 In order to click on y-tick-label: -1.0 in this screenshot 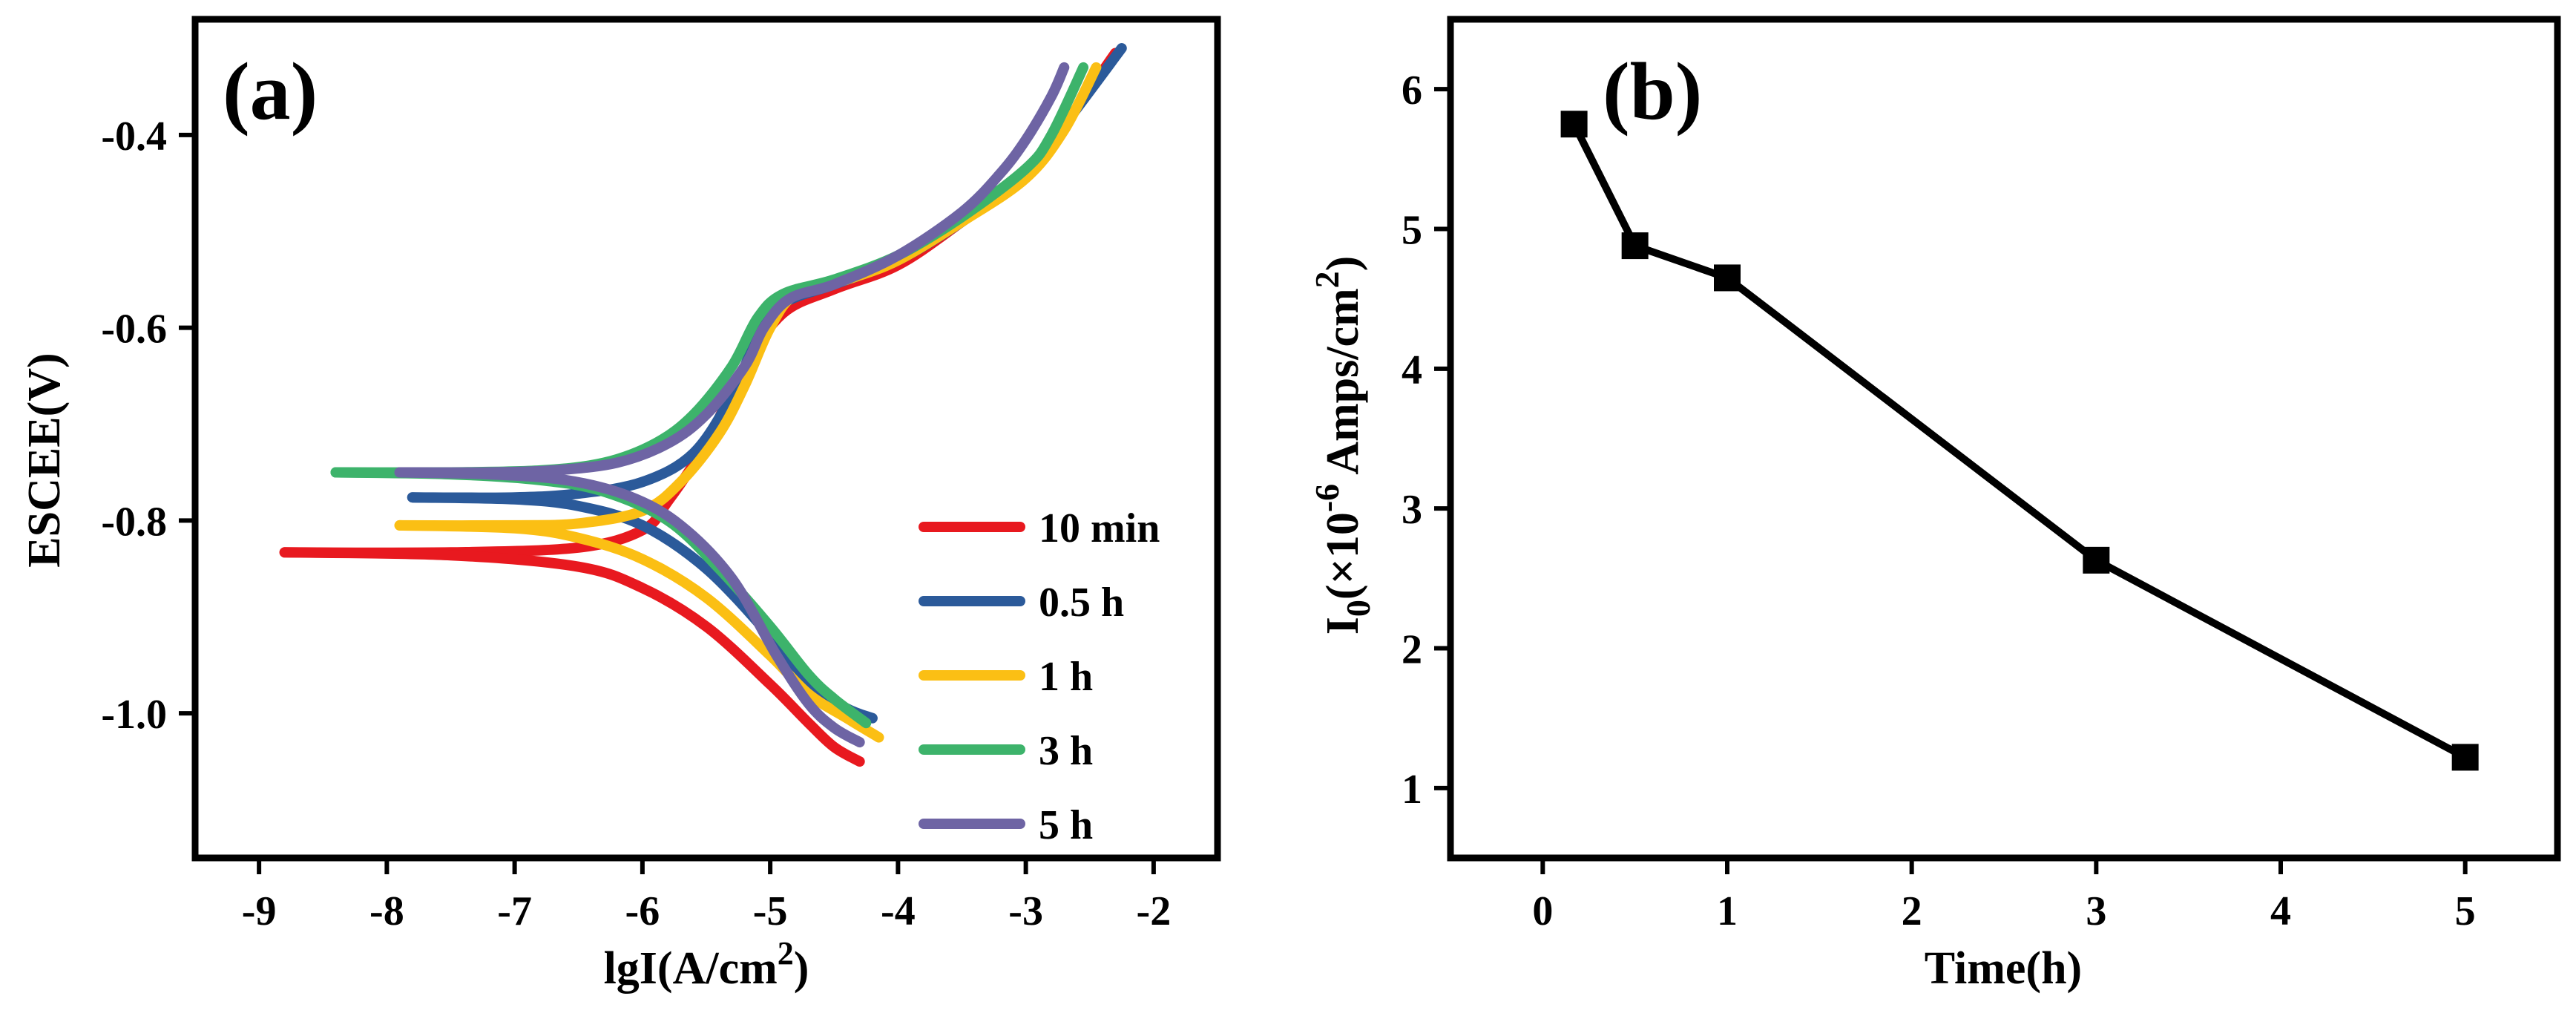, I will do `click(134, 715)`.